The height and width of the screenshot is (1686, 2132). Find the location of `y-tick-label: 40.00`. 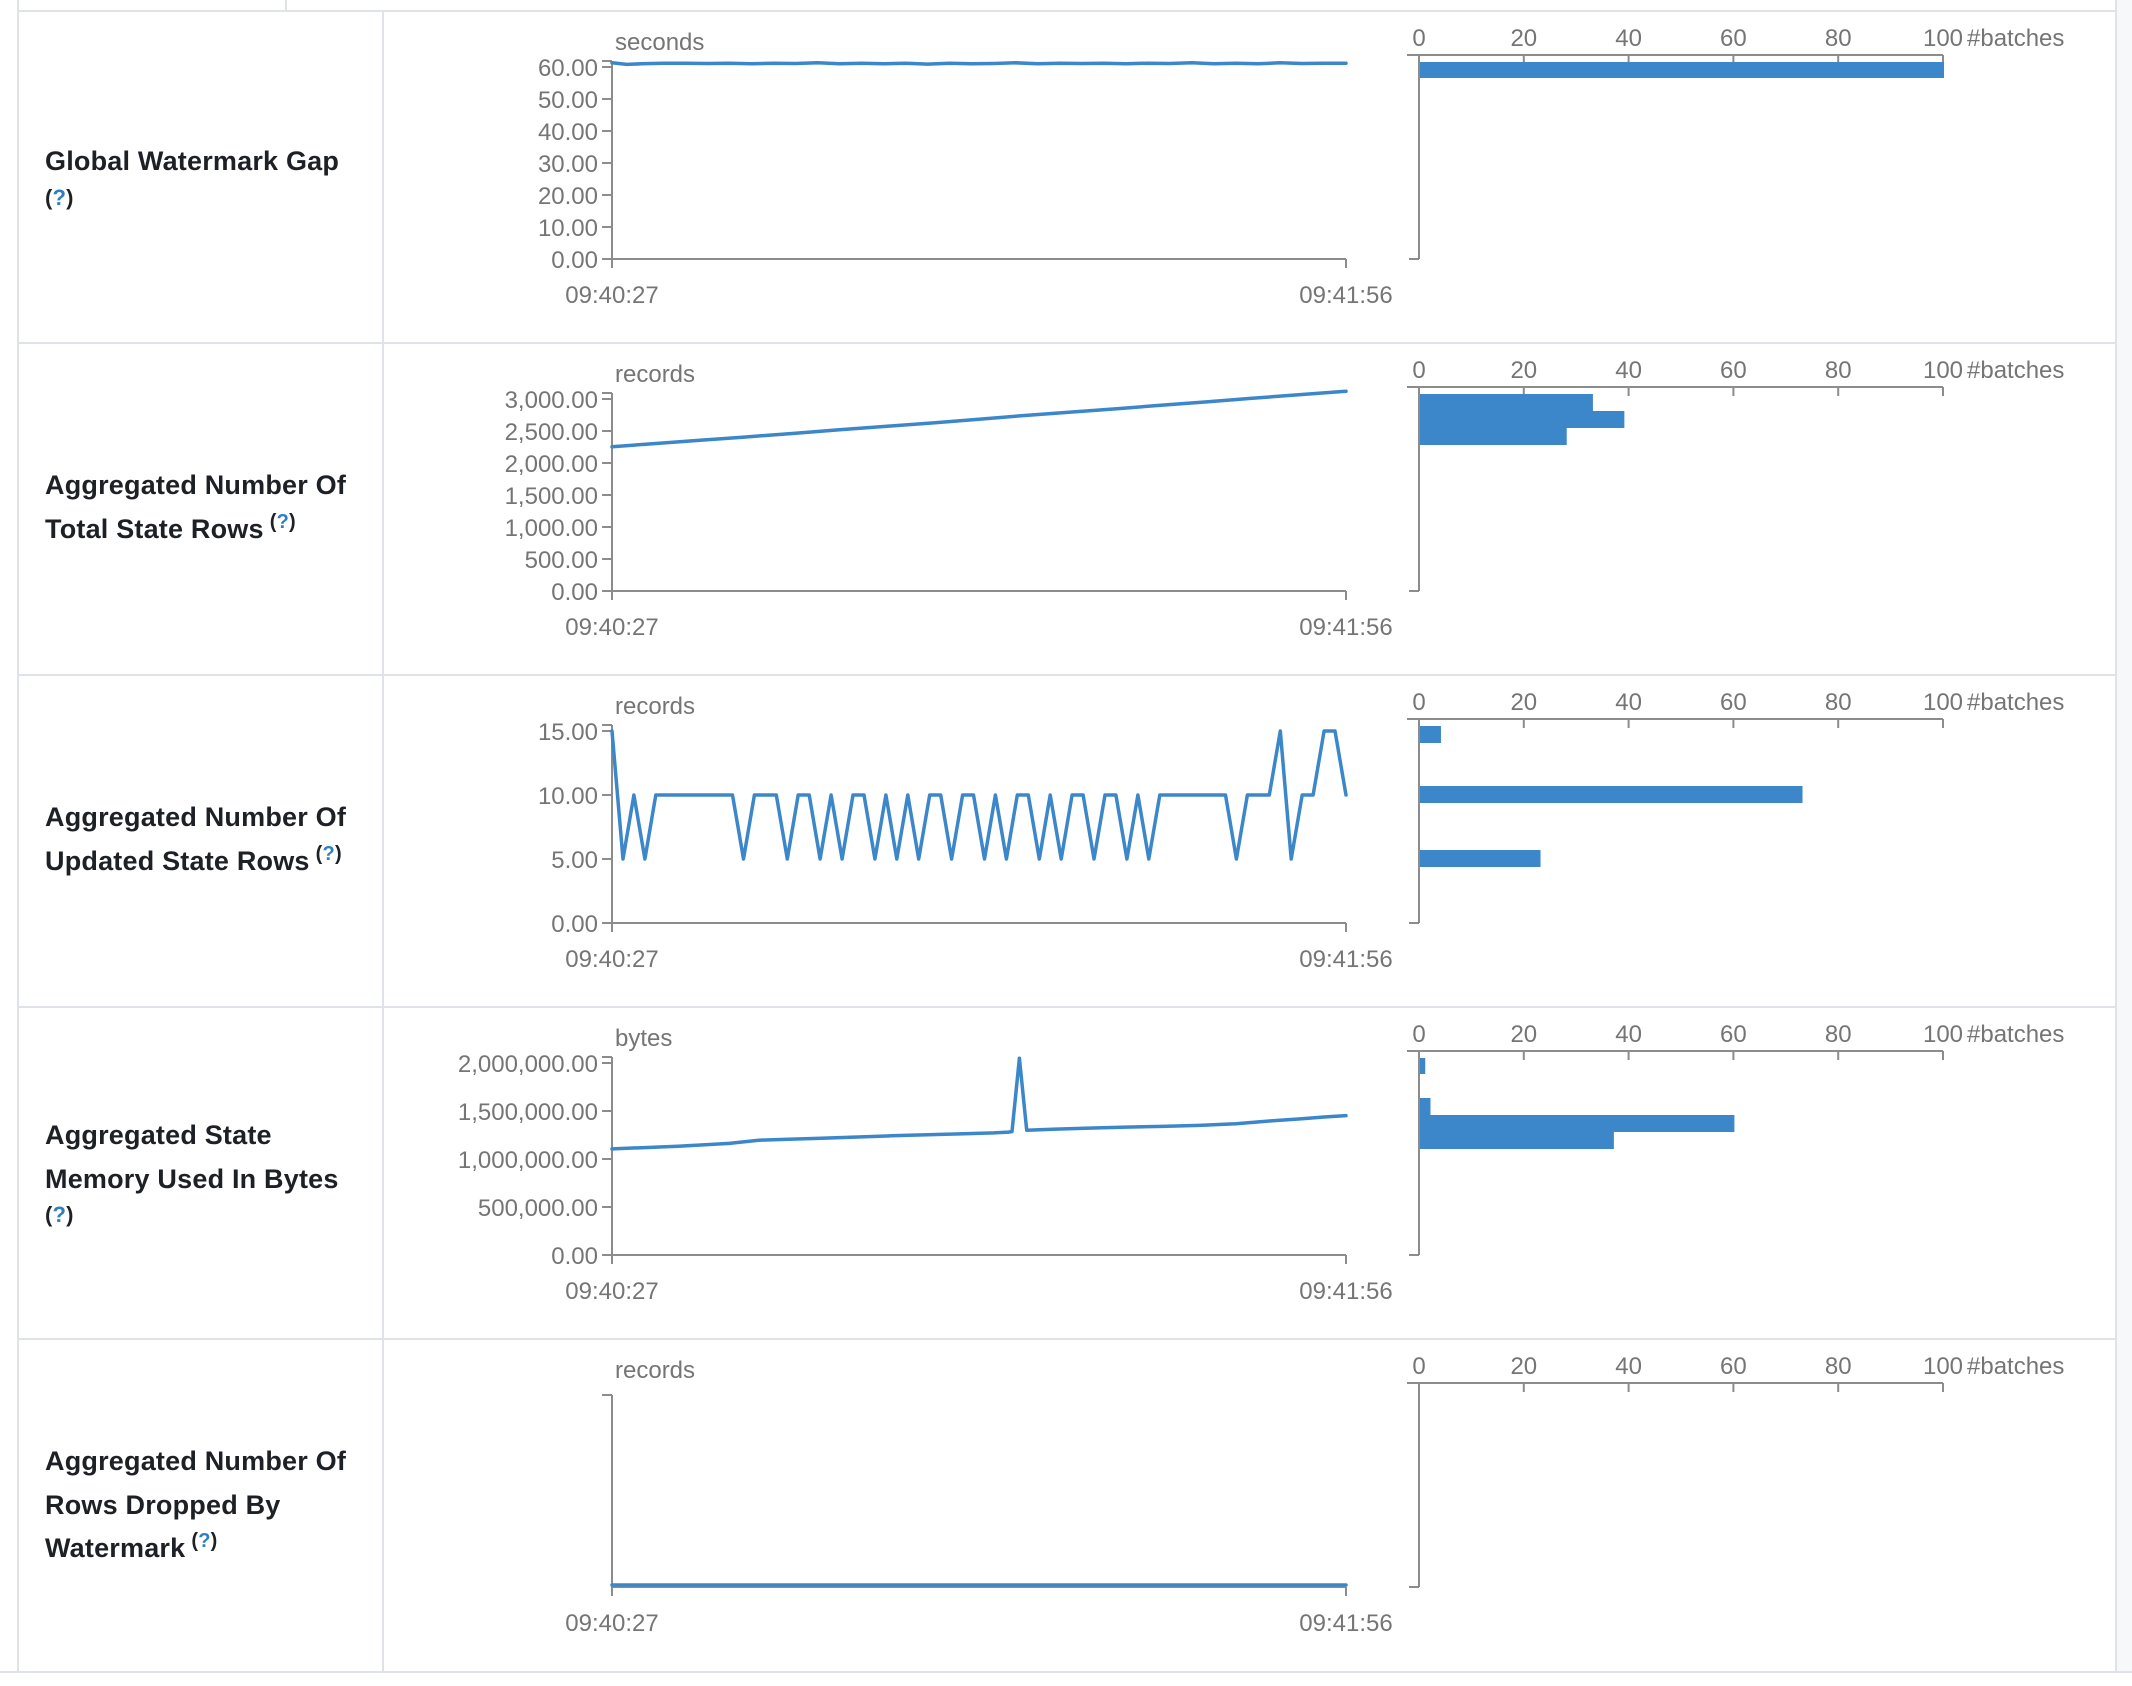

y-tick-label: 40.00 is located at coordinates (568, 132).